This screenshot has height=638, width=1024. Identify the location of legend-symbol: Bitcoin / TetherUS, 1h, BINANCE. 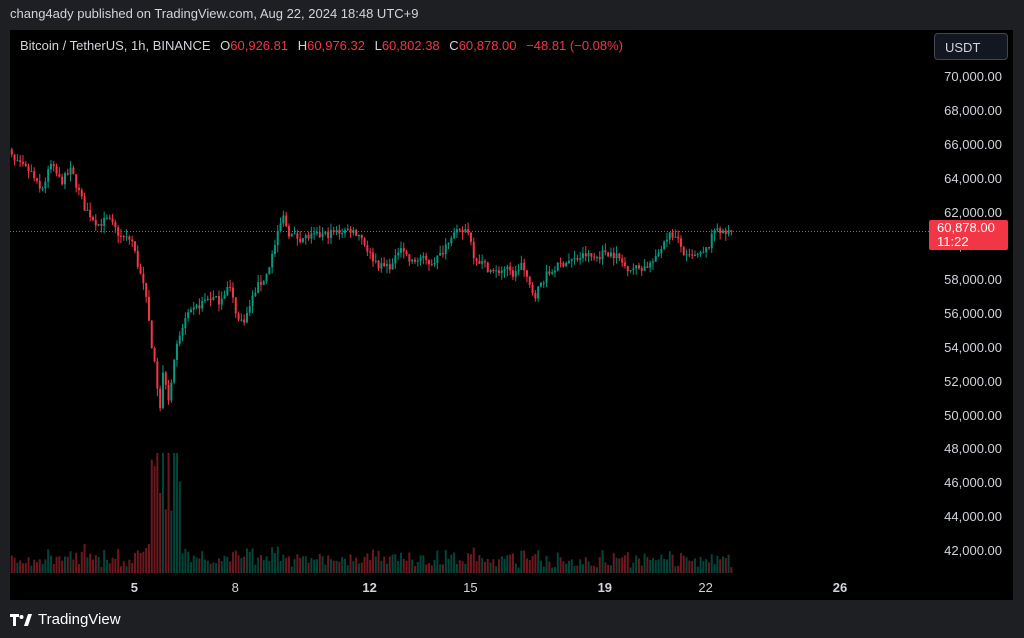
(115, 45).